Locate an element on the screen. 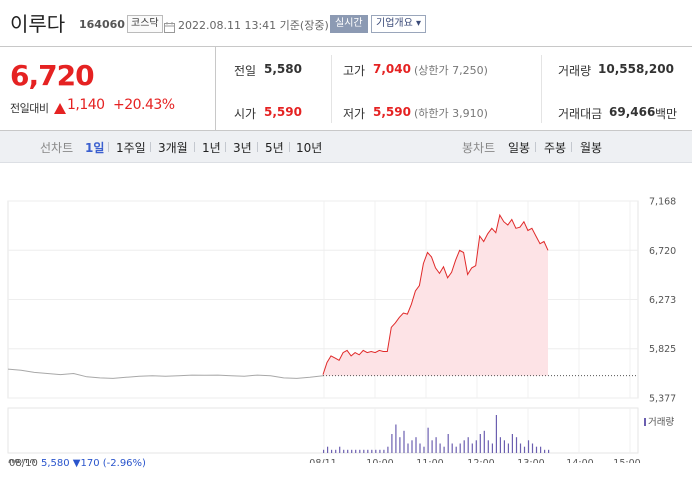 This screenshot has width=692, height=479. change-amount: 1,140 is located at coordinates (86, 105).